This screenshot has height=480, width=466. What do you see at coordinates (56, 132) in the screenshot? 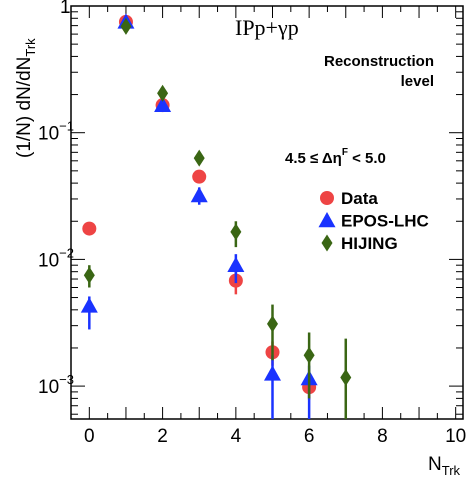
I see `y-tick-label: 10⁻¹` at bounding box center [56, 132].